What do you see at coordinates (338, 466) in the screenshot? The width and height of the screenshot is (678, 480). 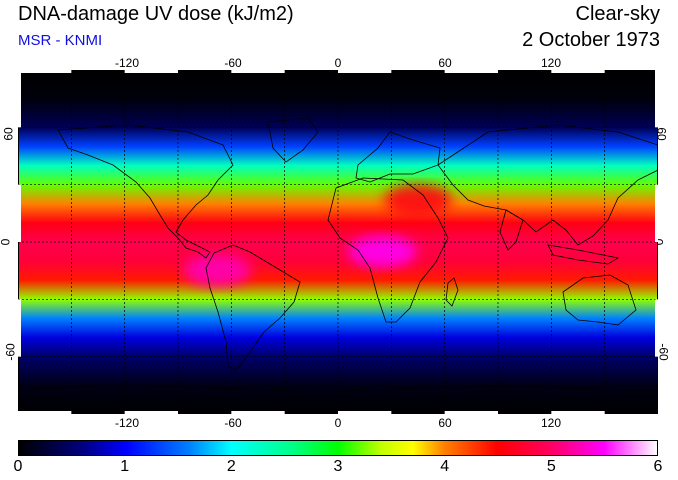 I see `colorbar-label: 3` at bounding box center [338, 466].